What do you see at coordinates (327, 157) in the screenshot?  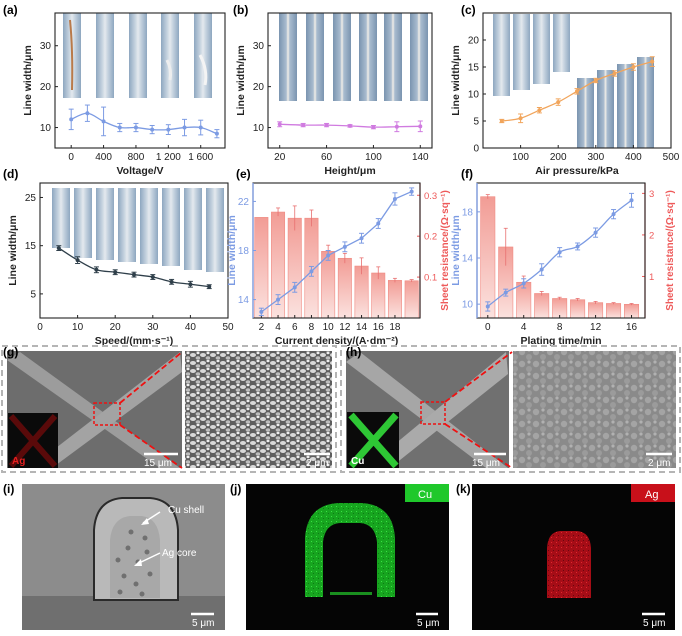 I see `x-tick-label-b-1: 60` at bounding box center [327, 157].